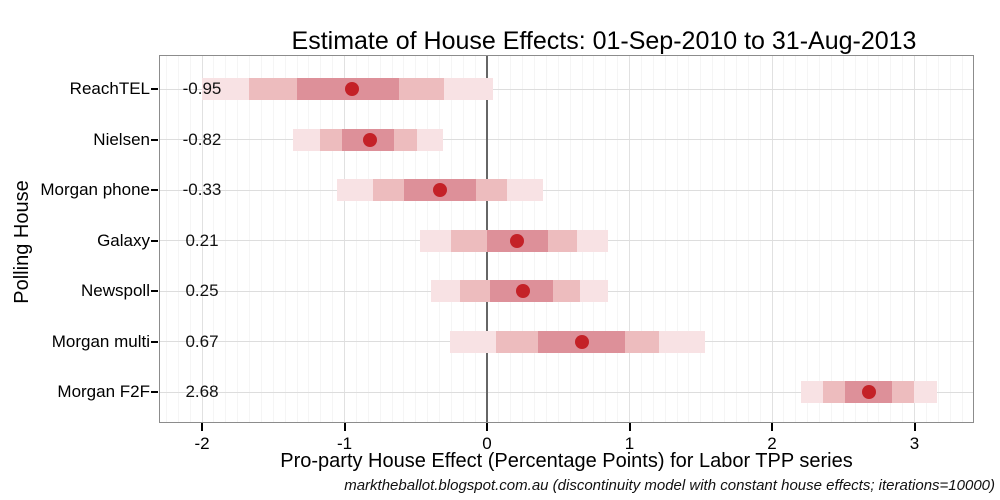 This screenshot has width=1000, height=500. I want to click on y-axis-category-label: Galaxy, so click(123, 240).